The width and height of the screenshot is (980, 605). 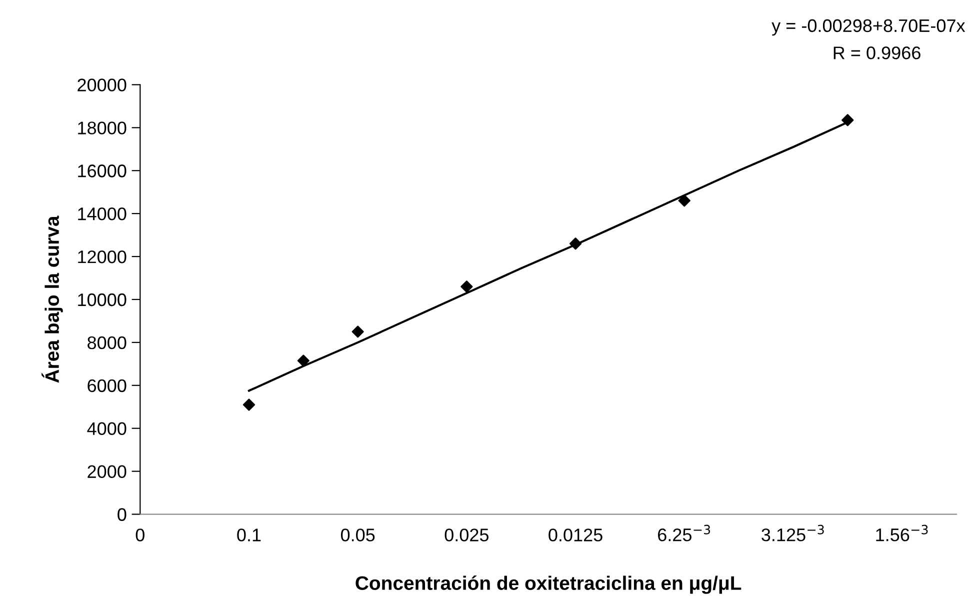 I want to click on x-tick-label: 0.1, so click(x=249, y=535).